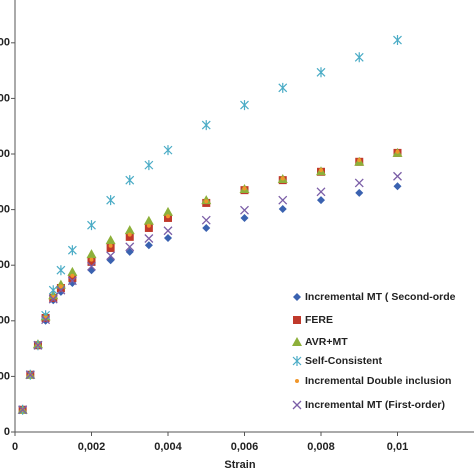  What do you see at coordinates (15, 447) in the screenshot?
I see `x-tick-label: 0` at bounding box center [15, 447].